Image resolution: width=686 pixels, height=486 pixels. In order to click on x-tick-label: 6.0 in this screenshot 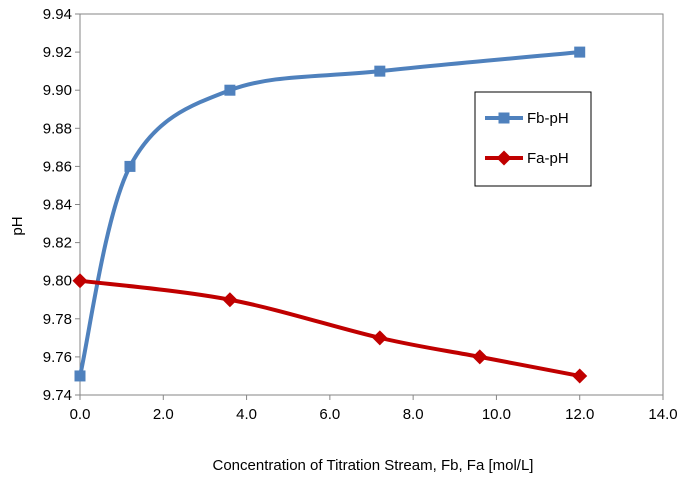, I will do `click(329, 414)`.